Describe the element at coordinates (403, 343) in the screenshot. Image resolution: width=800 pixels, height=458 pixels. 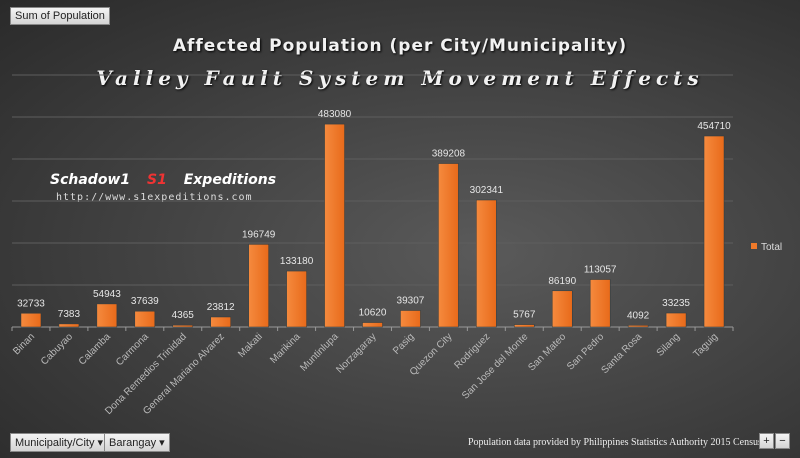
I see `x-tick-label: Pasig` at that location.